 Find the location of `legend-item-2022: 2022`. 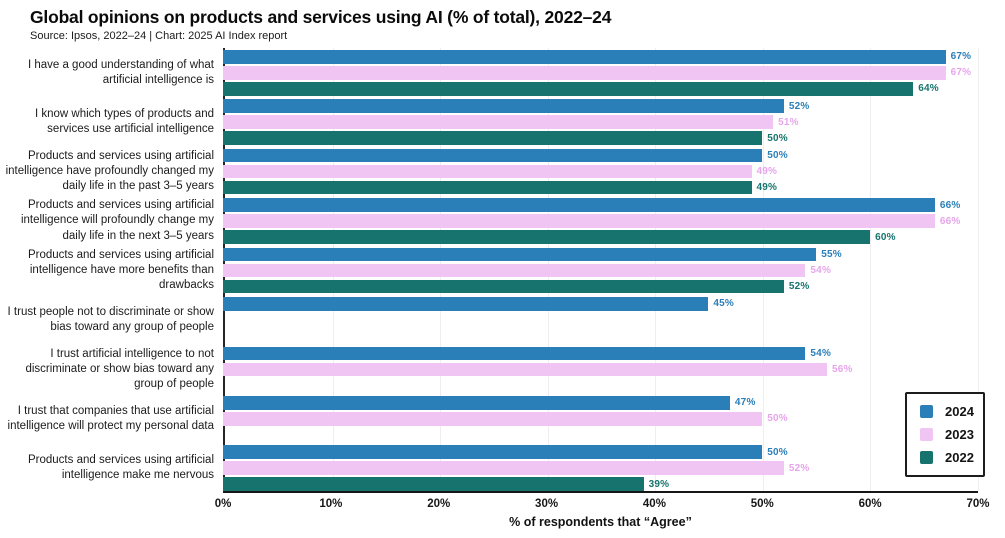

legend-item-2022: 2022 is located at coordinates (947, 457).